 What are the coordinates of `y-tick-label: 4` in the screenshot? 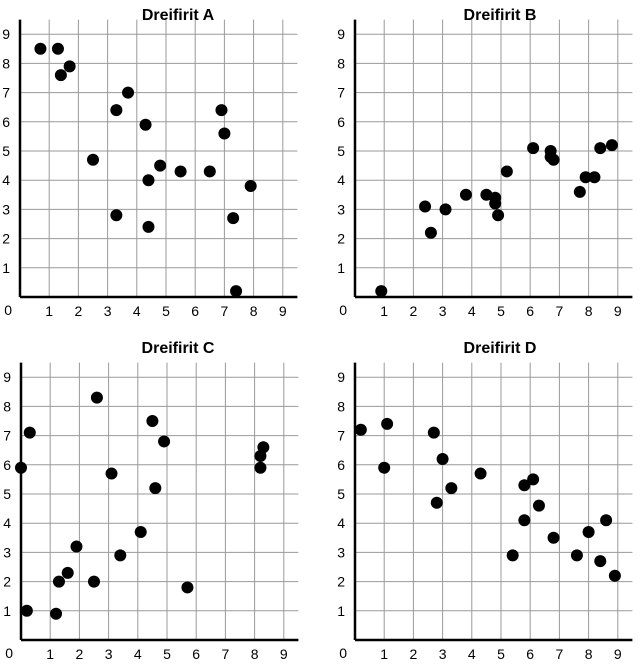 It's located at (341, 523).